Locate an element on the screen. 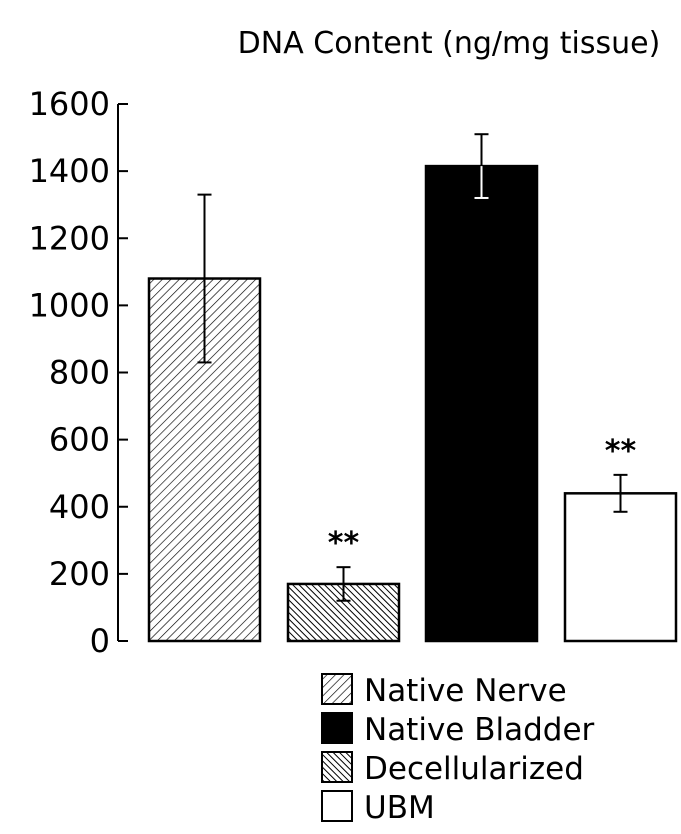 This screenshot has height=834, width=681. chart-title: DNA Content (ng/mg tissue) is located at coordinates (449, 43).